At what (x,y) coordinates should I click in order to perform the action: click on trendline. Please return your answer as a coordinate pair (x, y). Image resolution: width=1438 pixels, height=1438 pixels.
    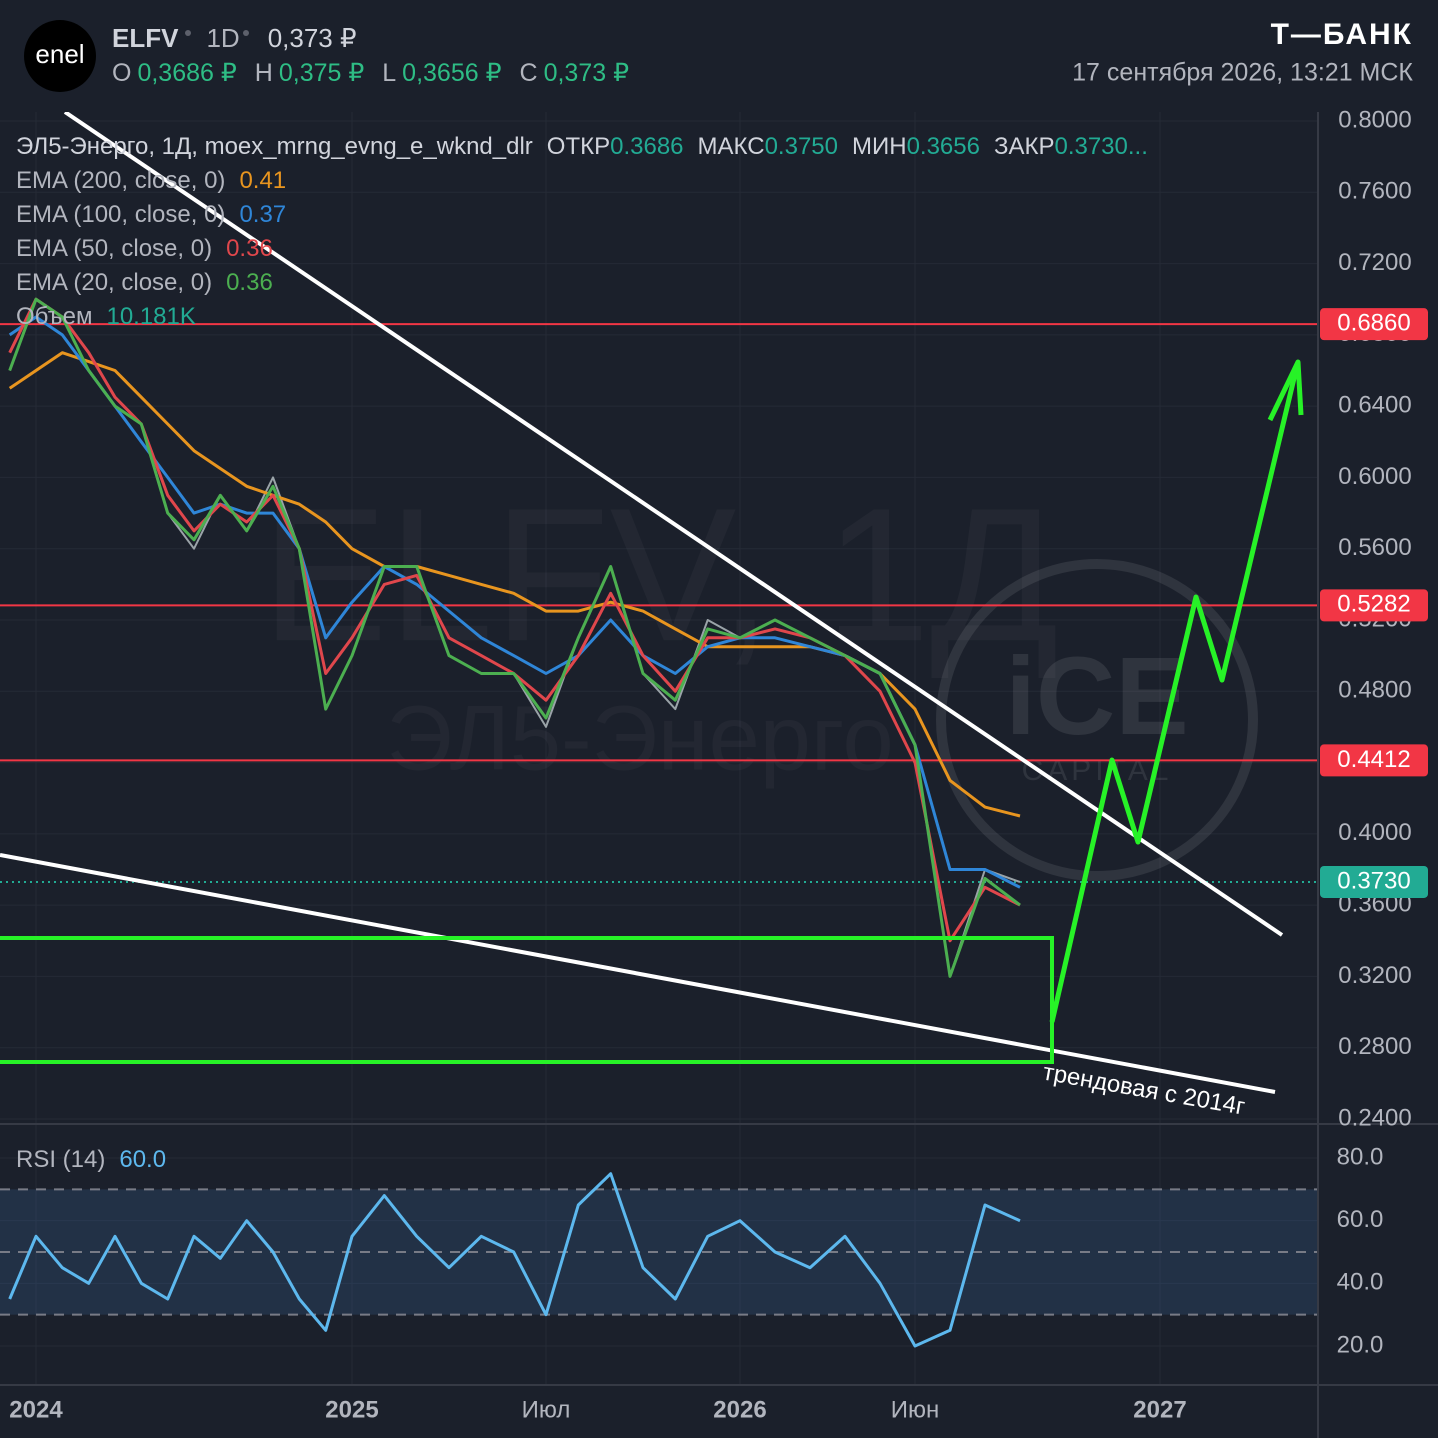
    Looking at the image, I should click on (638, 973).